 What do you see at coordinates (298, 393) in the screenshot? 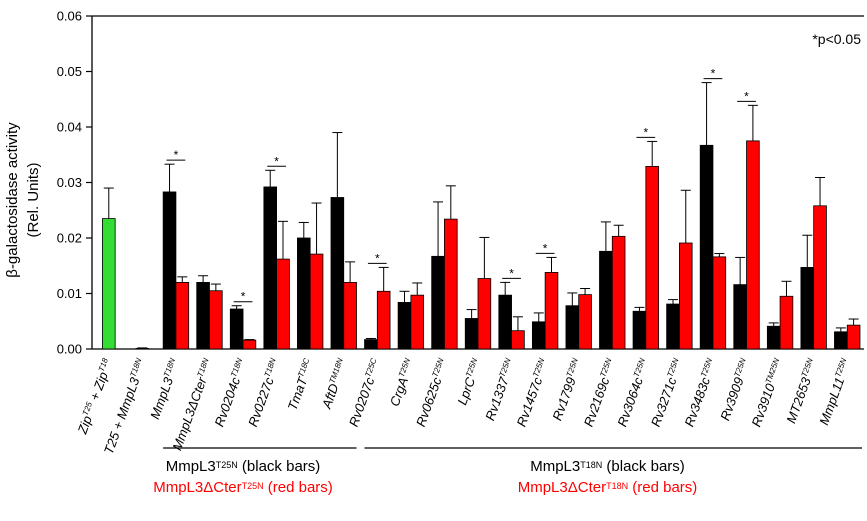
I see `x-category-label-text: TmaT` at bounding box center [298, 393].